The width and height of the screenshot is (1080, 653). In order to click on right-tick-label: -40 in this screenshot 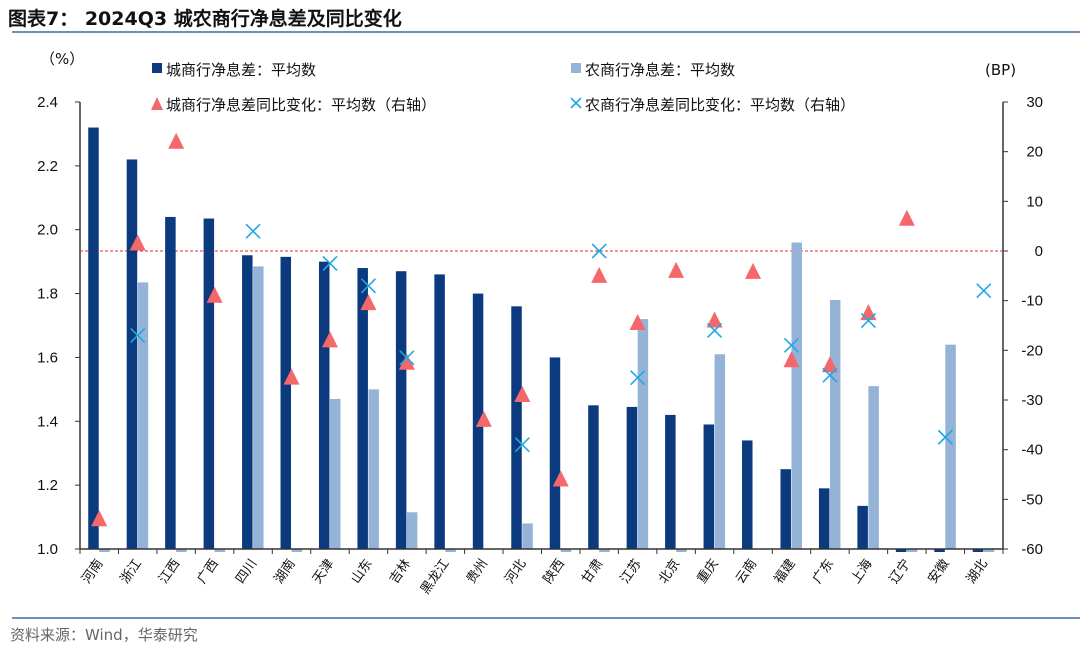, I will do `click(1032, 450)`.